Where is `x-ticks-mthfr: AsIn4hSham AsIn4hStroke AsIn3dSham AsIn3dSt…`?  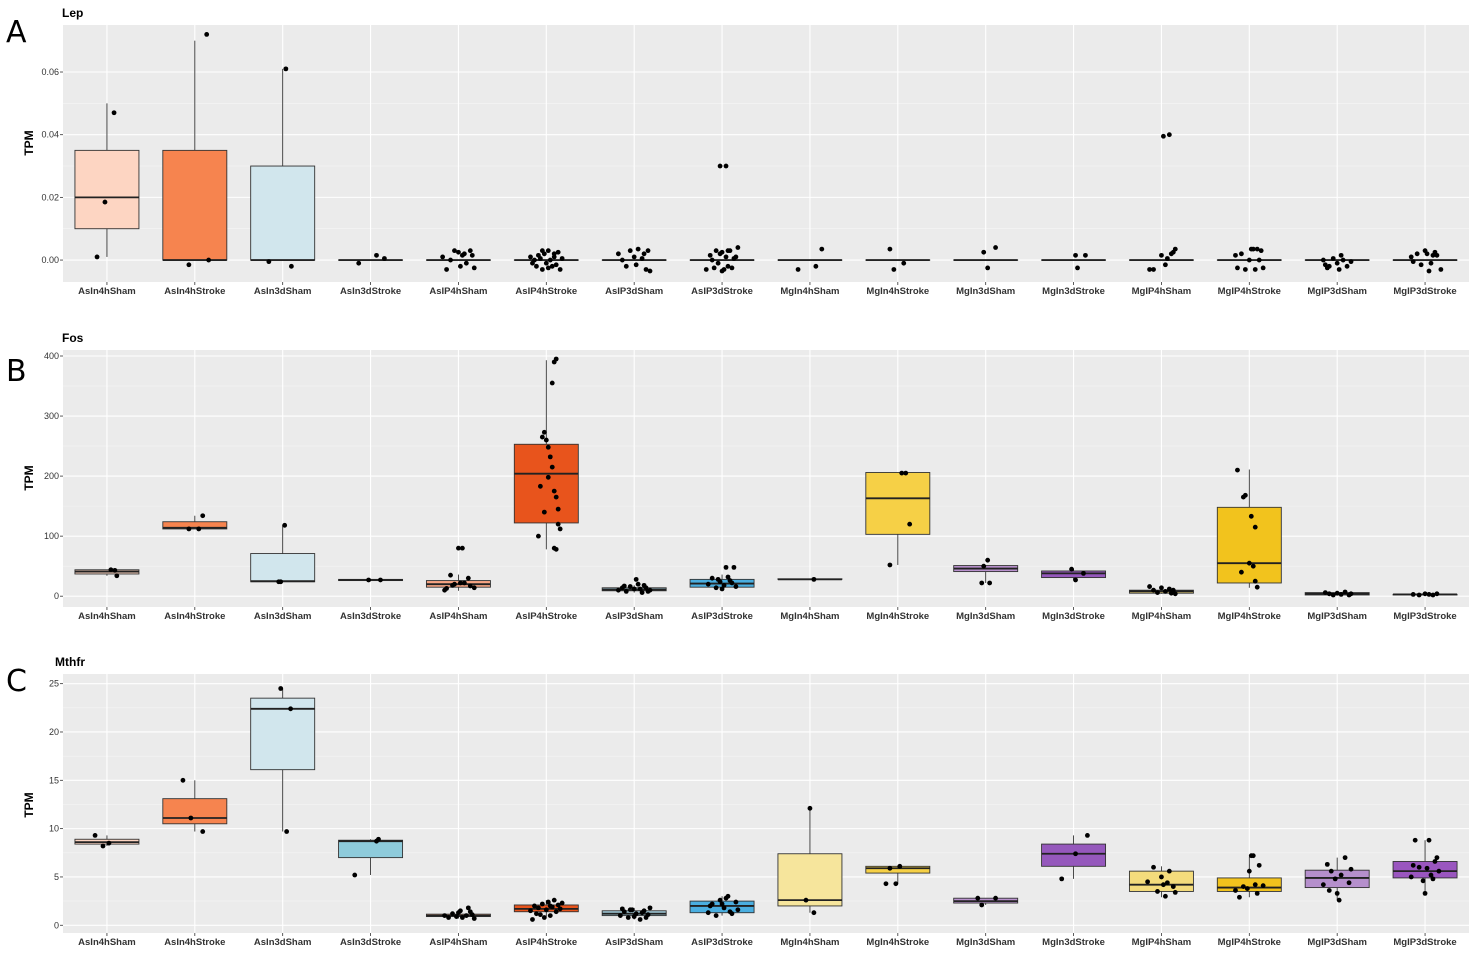
x-ticks-mthfr: AsIn4hSham AsIn4hStroke AsIn3dSham AsIn3dSt… is located at coordinates (767, 940).